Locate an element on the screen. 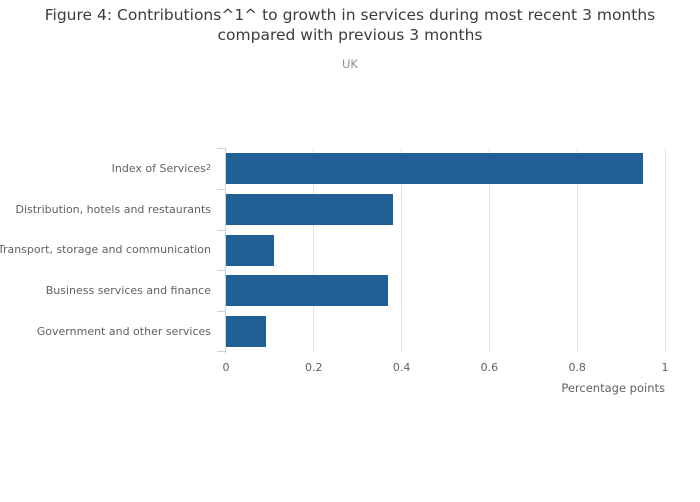 This screenshot has width=700, height=502. y-axis-line is located at coordinates (225, 251).